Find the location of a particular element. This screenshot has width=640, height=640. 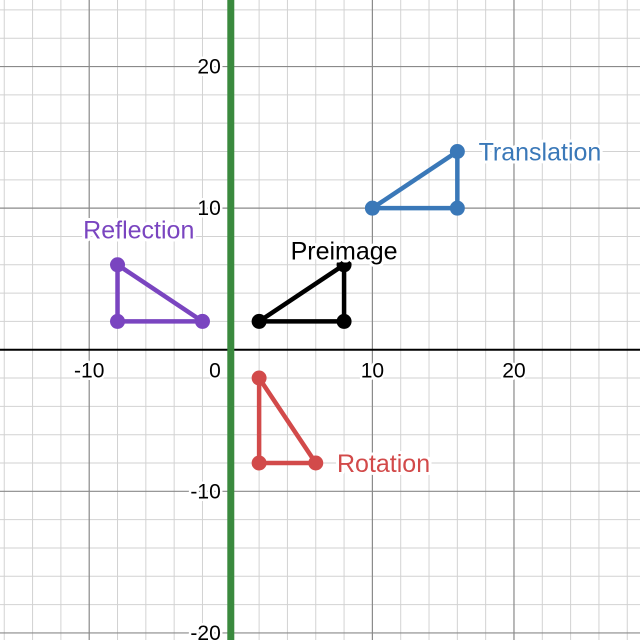

translation-label: Translation is located at coordinates (540, 153).